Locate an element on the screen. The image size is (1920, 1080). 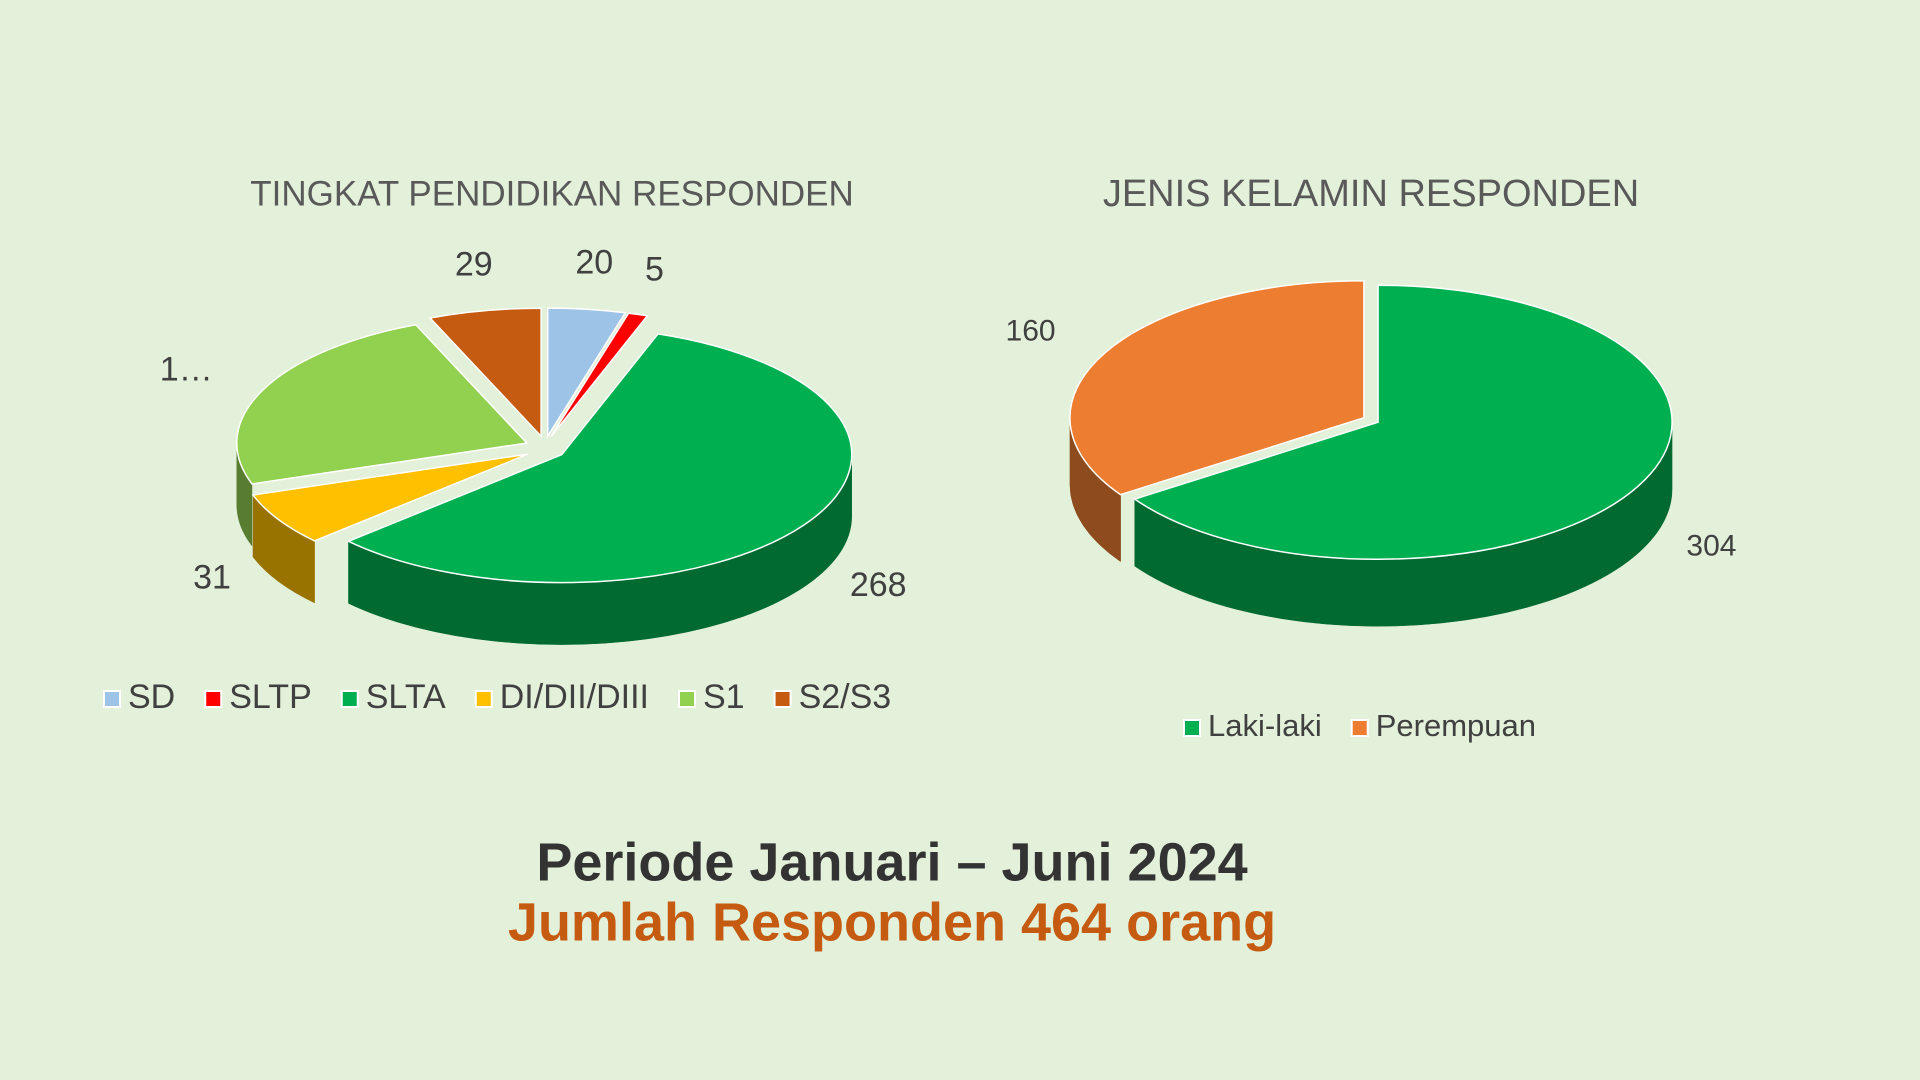
data-label: 29 is located at coordinates (474, 265).